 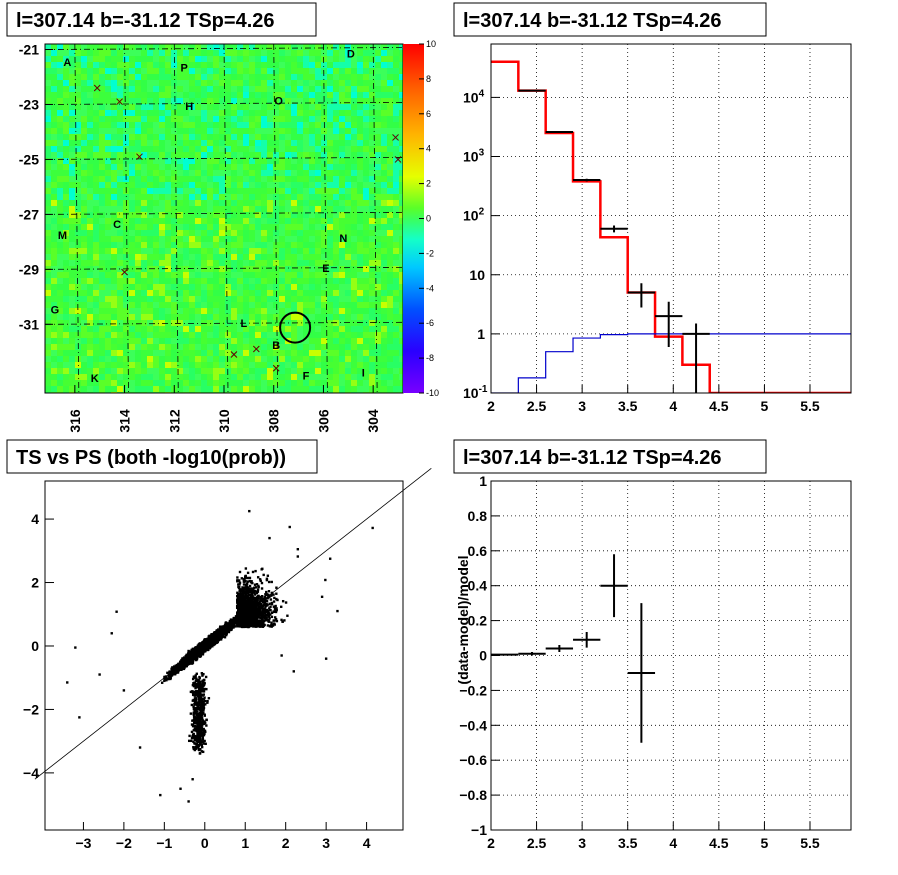 What do you see at coordinates (398, 159) in the screenshot?
I see `source-cross` at bounding box center [398, 159].